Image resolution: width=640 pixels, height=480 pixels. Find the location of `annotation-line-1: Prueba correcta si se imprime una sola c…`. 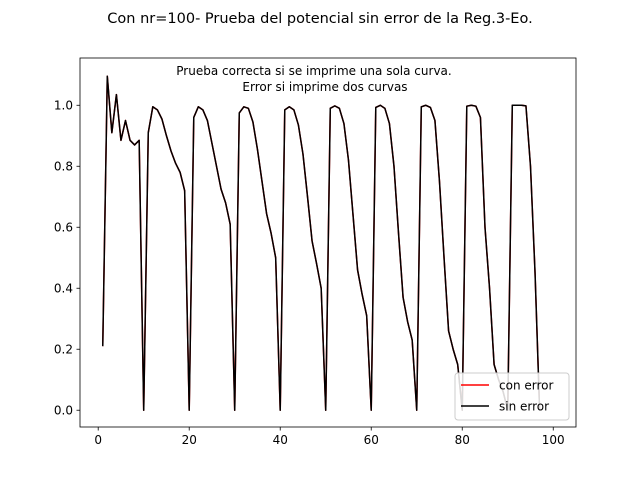

annotation-line-1: Prueba correcta si se imprime una sola c… is located at coordinates (313, 71).